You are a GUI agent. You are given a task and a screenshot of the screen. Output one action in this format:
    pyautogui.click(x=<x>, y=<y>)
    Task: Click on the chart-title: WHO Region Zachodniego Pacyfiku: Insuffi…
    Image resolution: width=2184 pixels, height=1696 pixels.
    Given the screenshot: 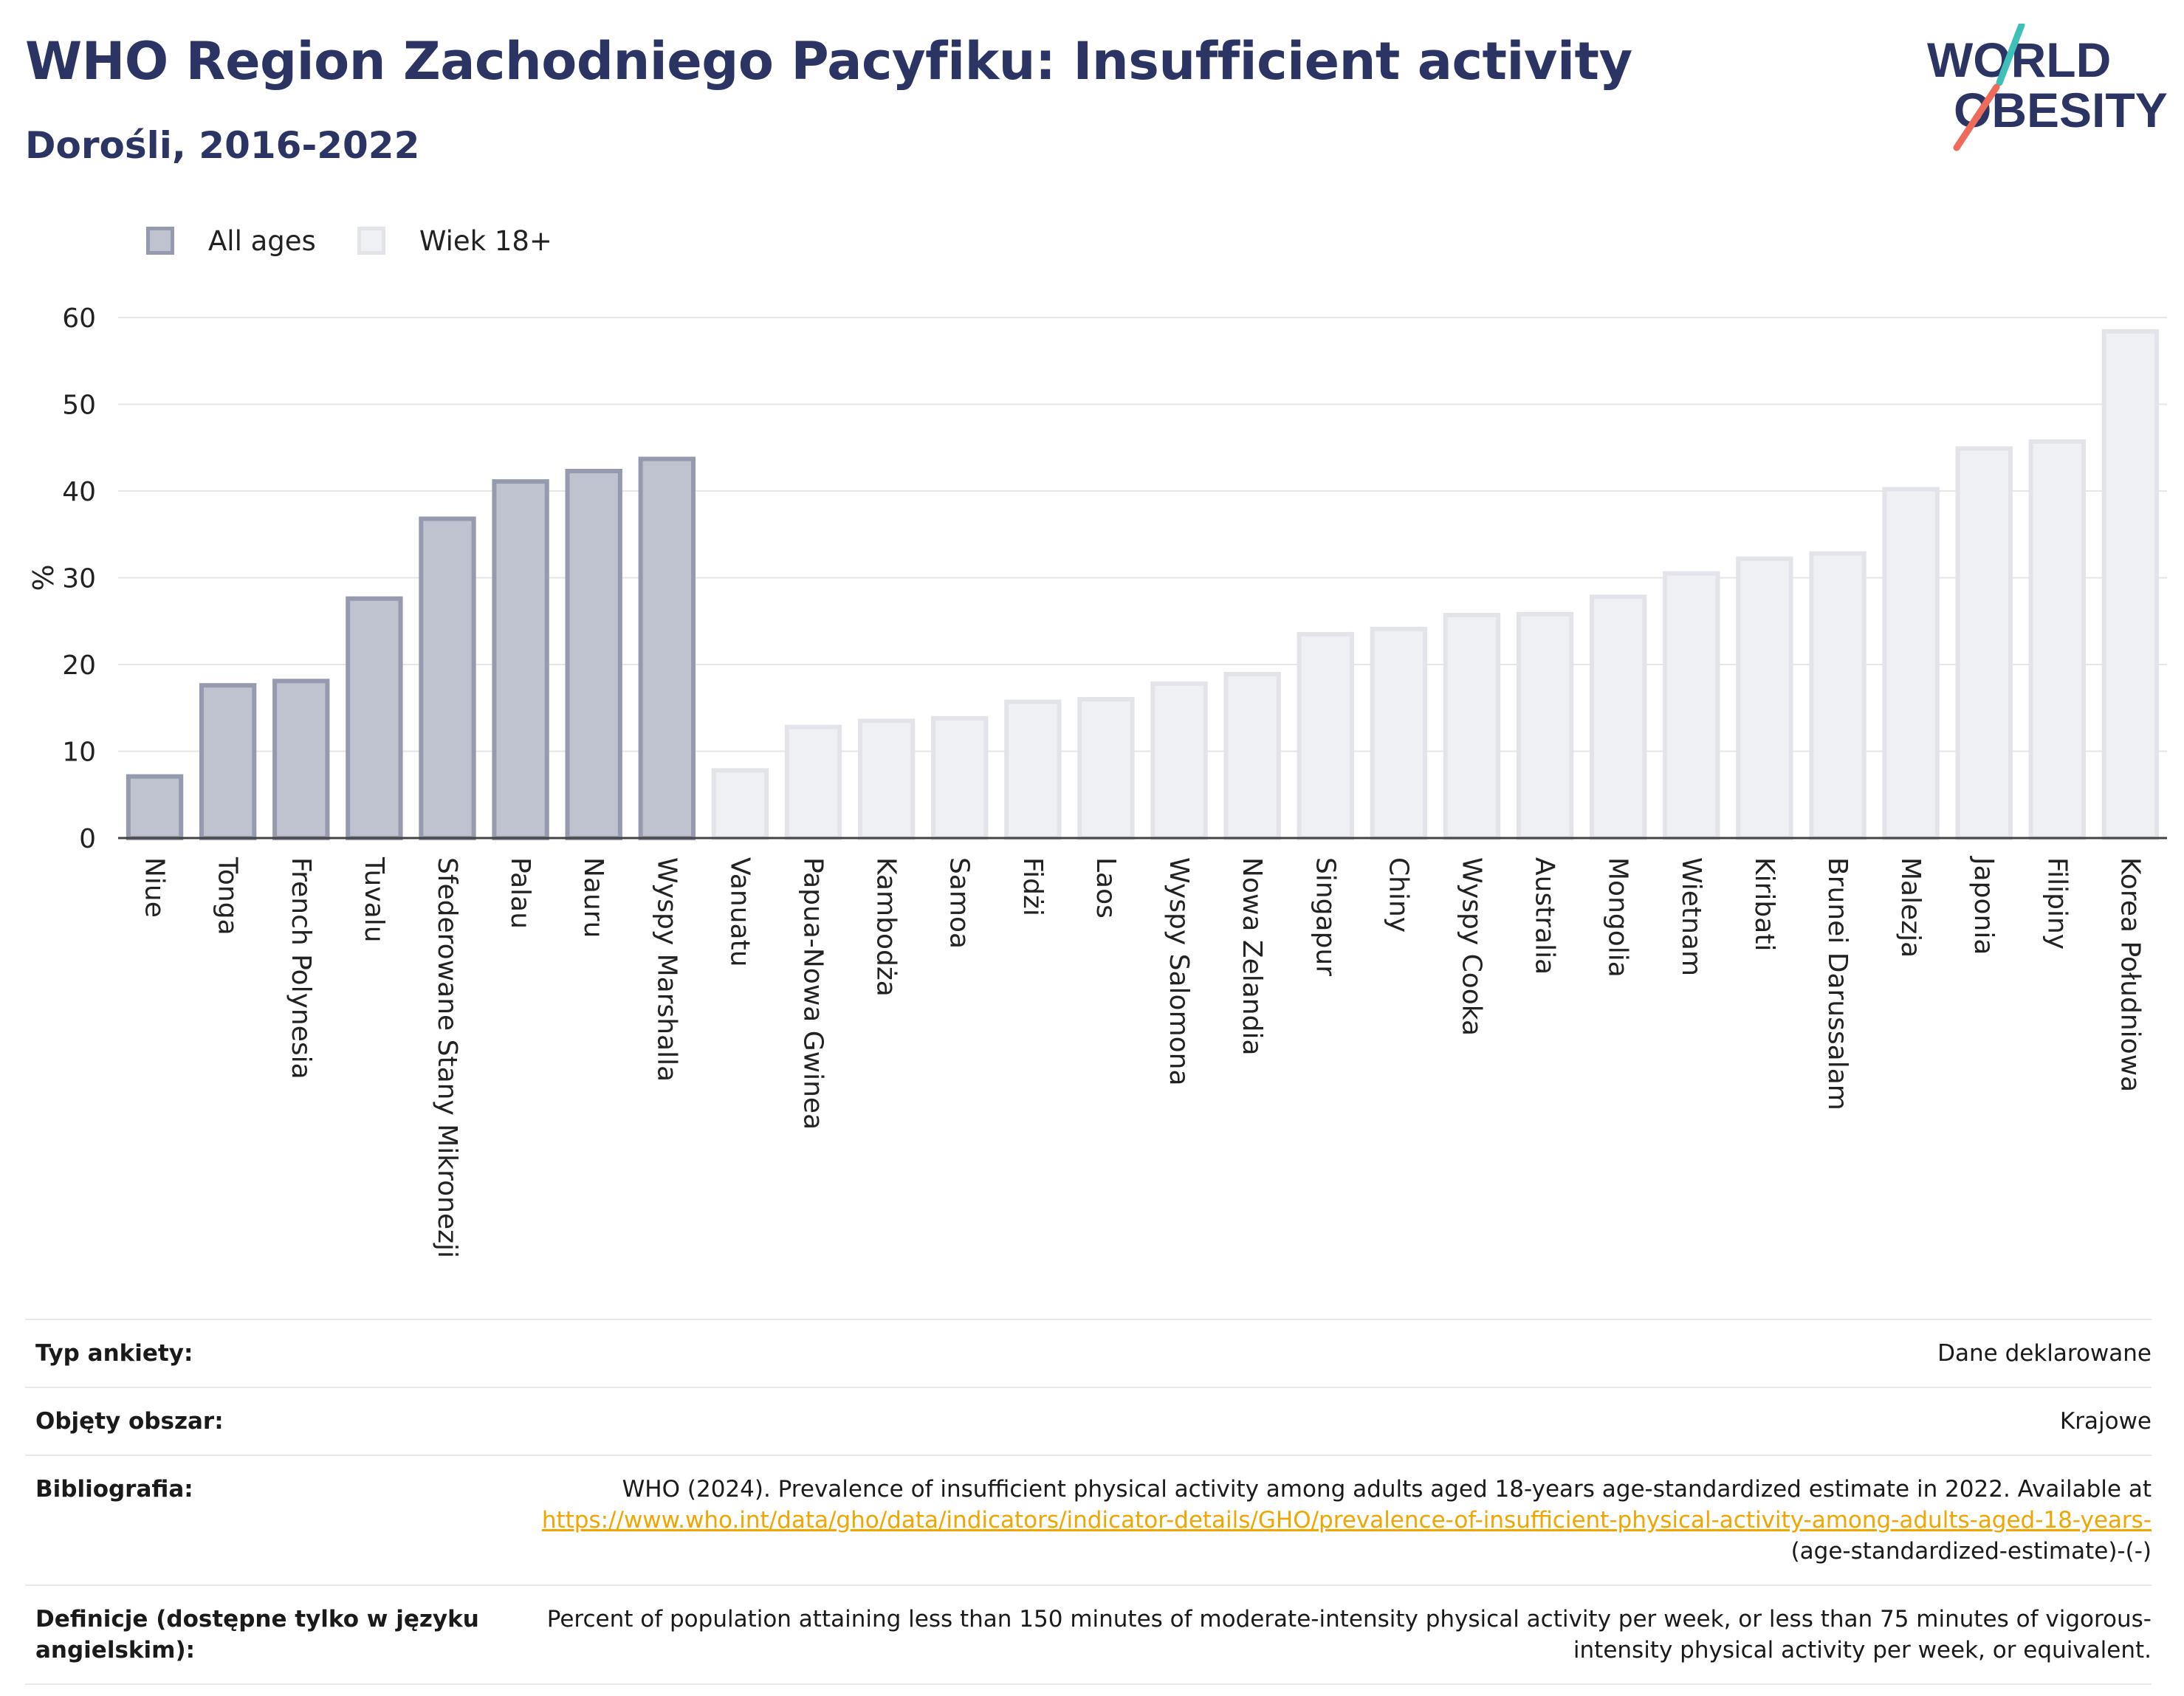 What is the action you would take?
    pyautogui.click(x=829, y=61)
    